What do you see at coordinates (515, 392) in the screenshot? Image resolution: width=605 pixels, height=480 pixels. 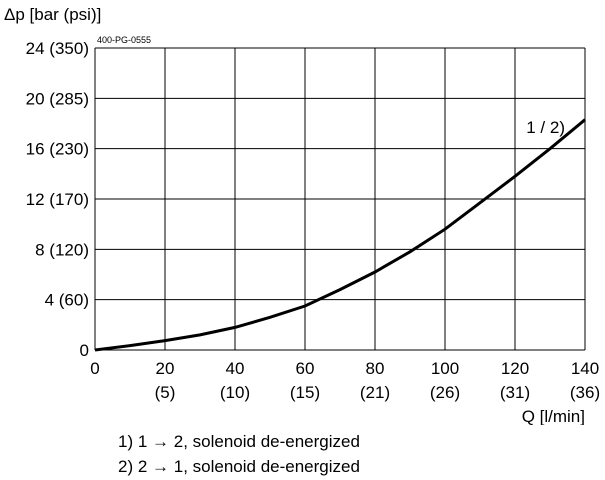 I see `x-tick-sublabel-6: (31)` at bounding box center [515, 392].